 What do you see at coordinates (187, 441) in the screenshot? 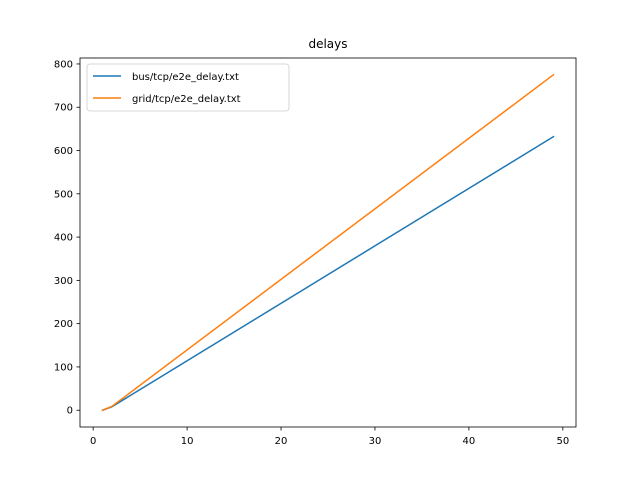
I see `x-tick-label: 10` at bounding box center [187, 441].